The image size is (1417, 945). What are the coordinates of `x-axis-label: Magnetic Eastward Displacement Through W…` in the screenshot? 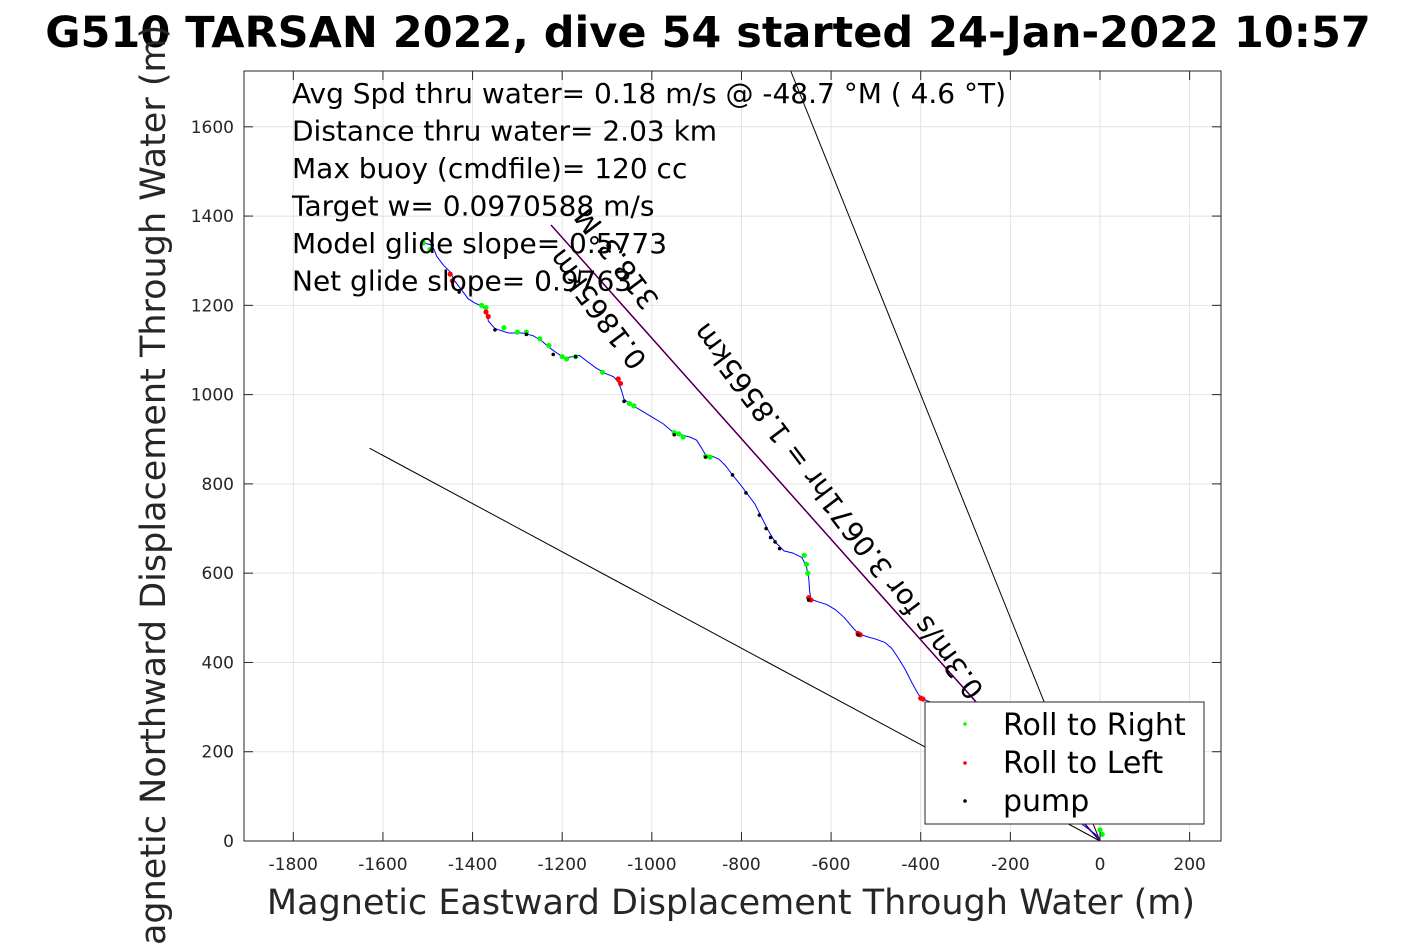 It's located at (731, 903).